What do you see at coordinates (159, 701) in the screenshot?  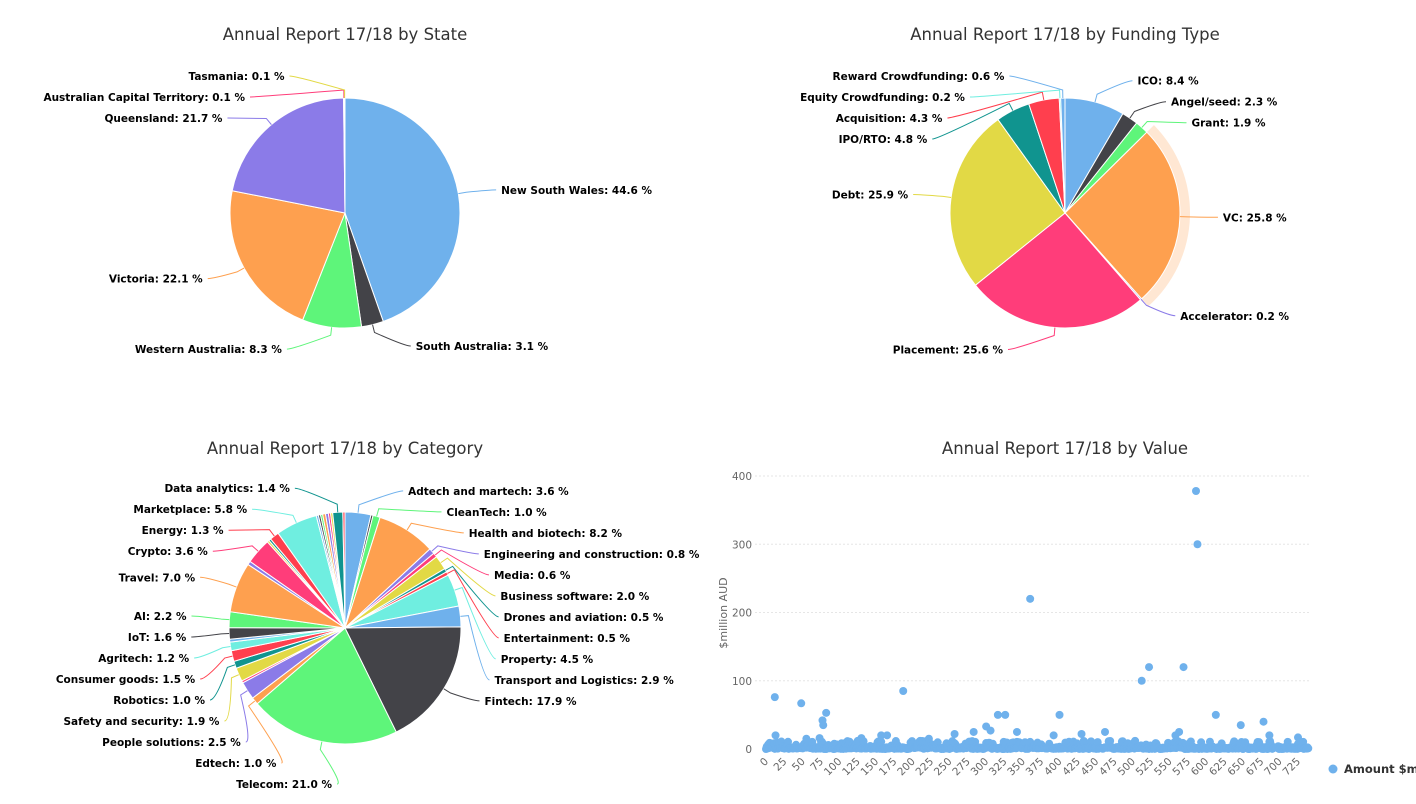 I see `slice-label-robotics: Robotics: 1.0 %` at bounding box center [159, 701].